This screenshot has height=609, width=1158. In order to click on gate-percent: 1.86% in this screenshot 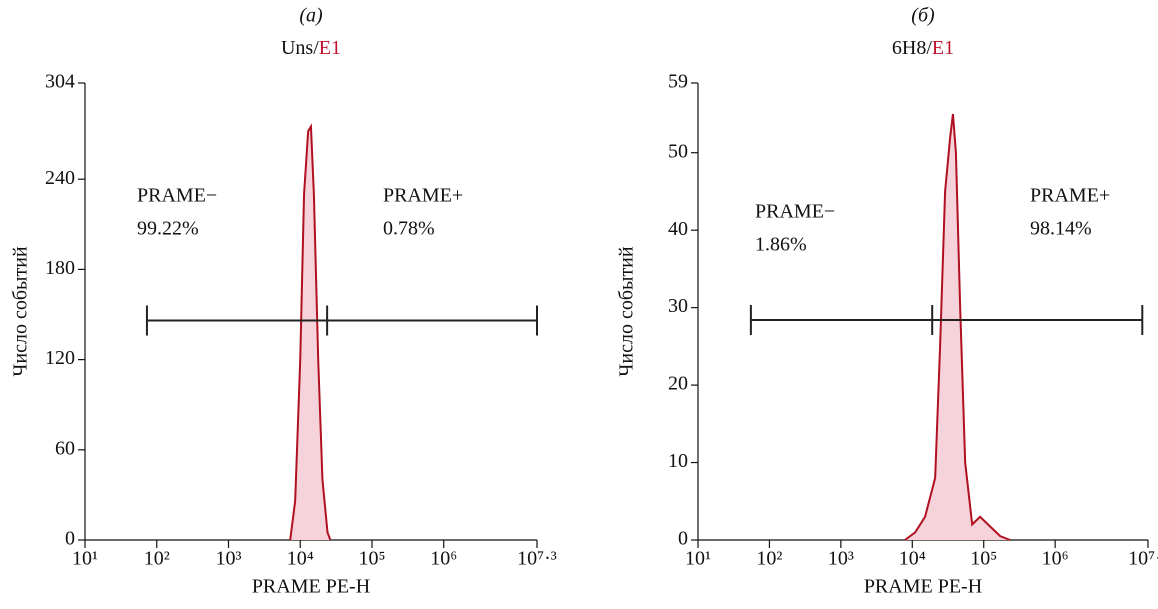, I will do `click(781, 245)`.